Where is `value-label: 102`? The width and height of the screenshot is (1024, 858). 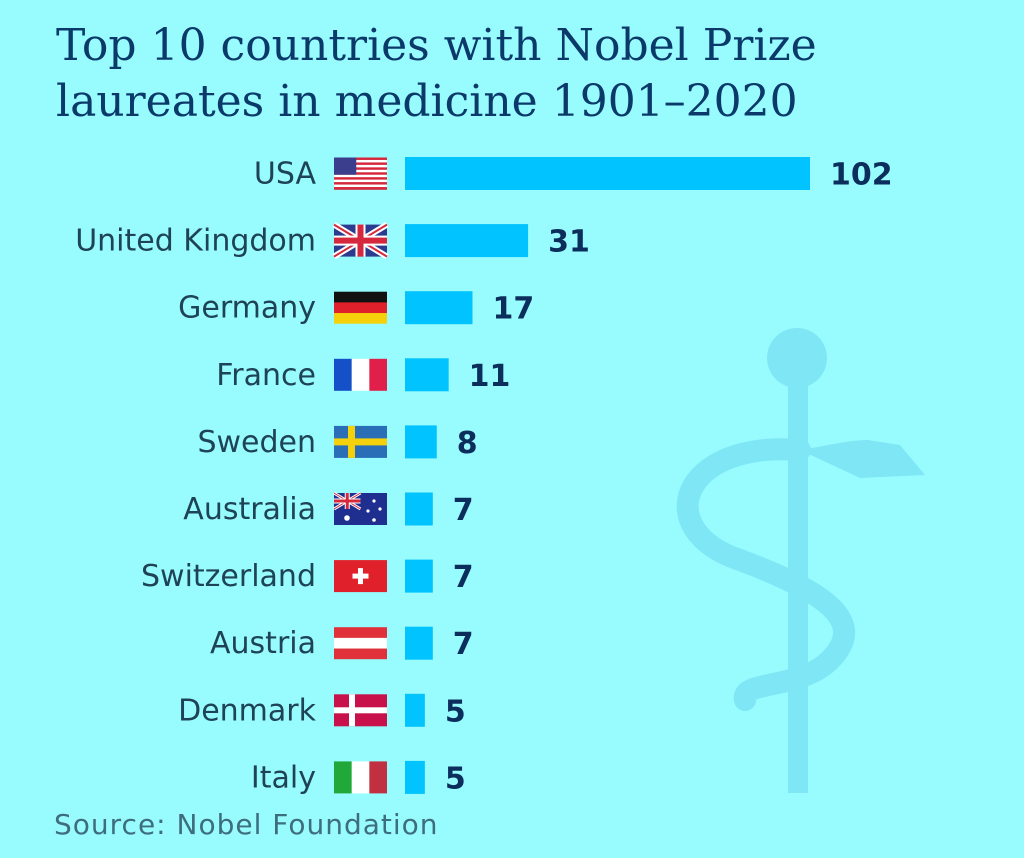
value-label: 102 is located at coordinates (861, 175).